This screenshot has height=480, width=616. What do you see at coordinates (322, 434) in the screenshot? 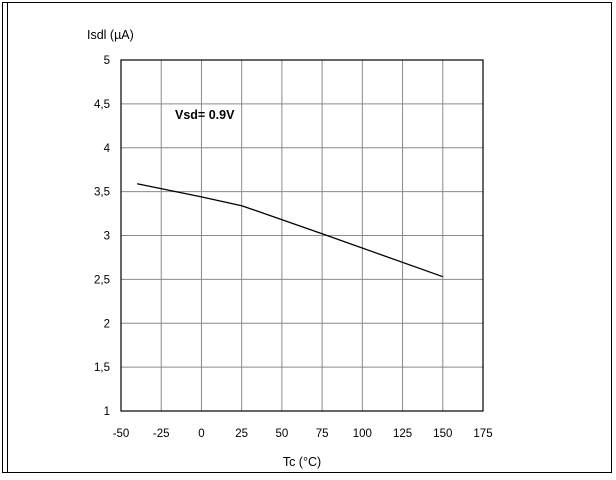
I see `x-tick-label: 75` at bounding box center [322, 434].